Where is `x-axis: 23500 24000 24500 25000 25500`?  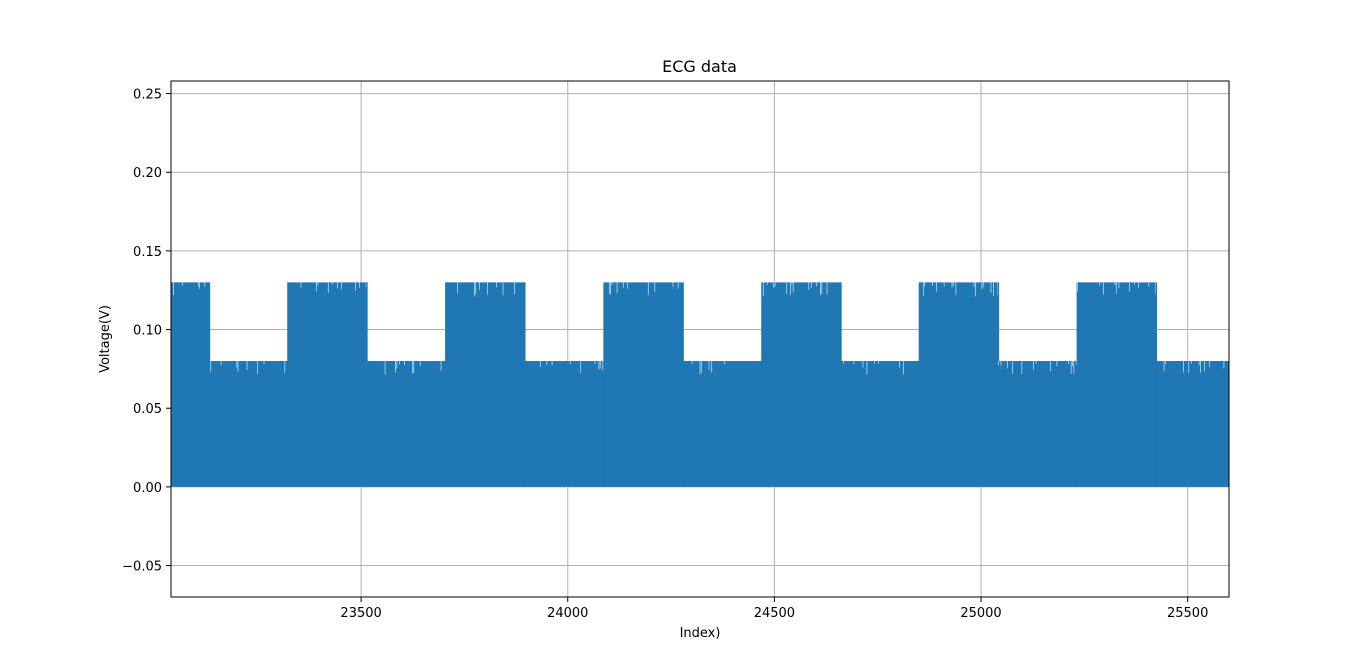
x-axis: 23500 24000 24500 25000 25500 is located at coordinates (774, 609).